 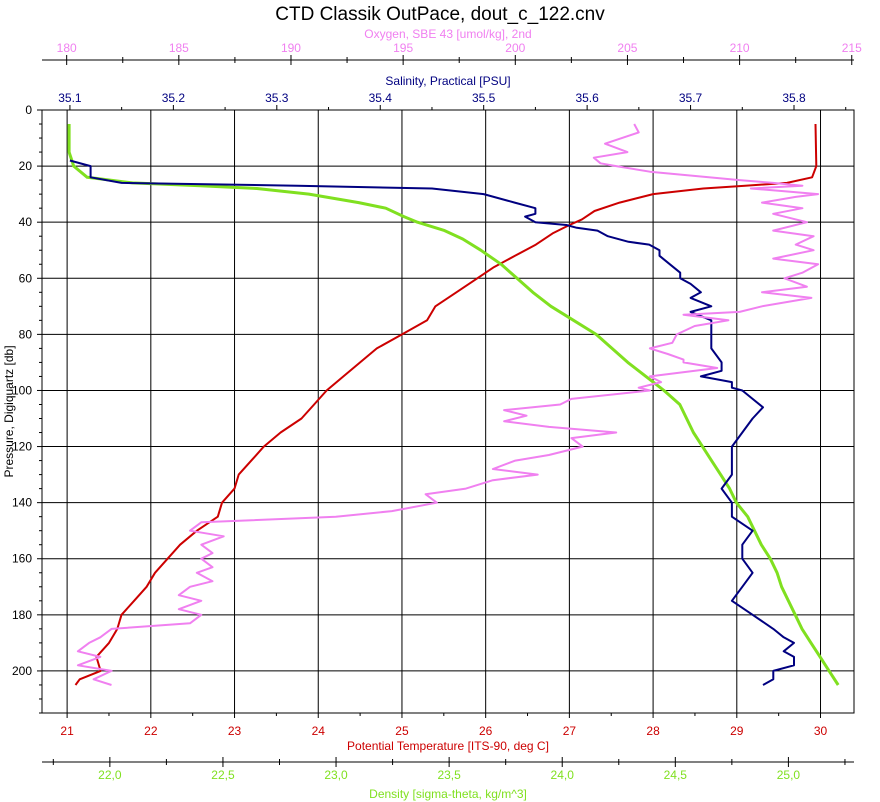 I want to click on x-tick-label-temperature: 30, so click(x=821, y=731).